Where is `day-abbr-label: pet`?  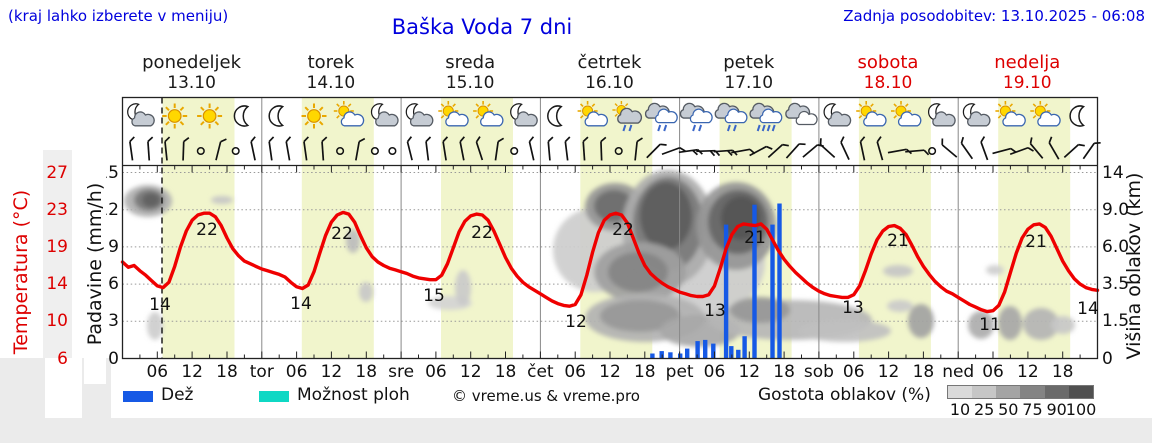 day-abbr-label: pet is located at coordinates (679, 372).